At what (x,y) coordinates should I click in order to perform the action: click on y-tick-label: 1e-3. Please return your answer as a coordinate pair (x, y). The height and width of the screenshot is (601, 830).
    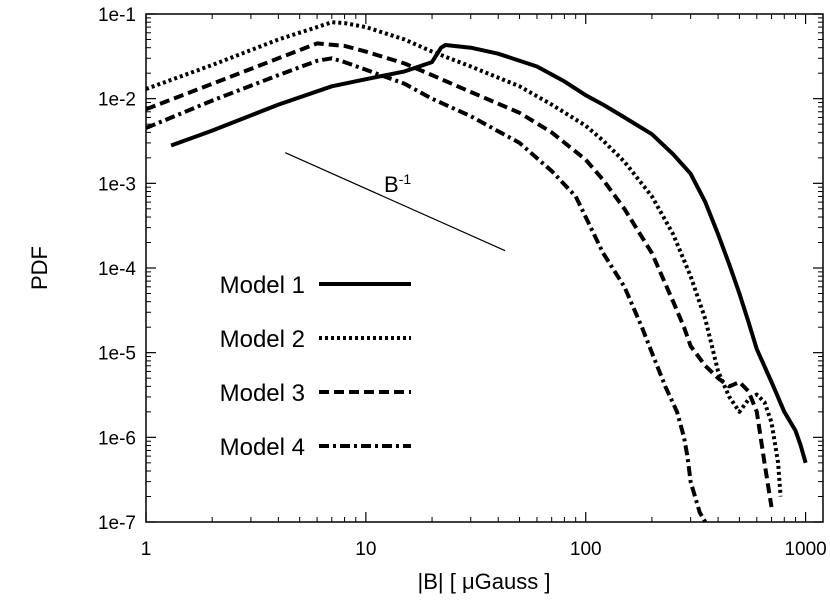
    Looking at the image, I should click on (117, 184).